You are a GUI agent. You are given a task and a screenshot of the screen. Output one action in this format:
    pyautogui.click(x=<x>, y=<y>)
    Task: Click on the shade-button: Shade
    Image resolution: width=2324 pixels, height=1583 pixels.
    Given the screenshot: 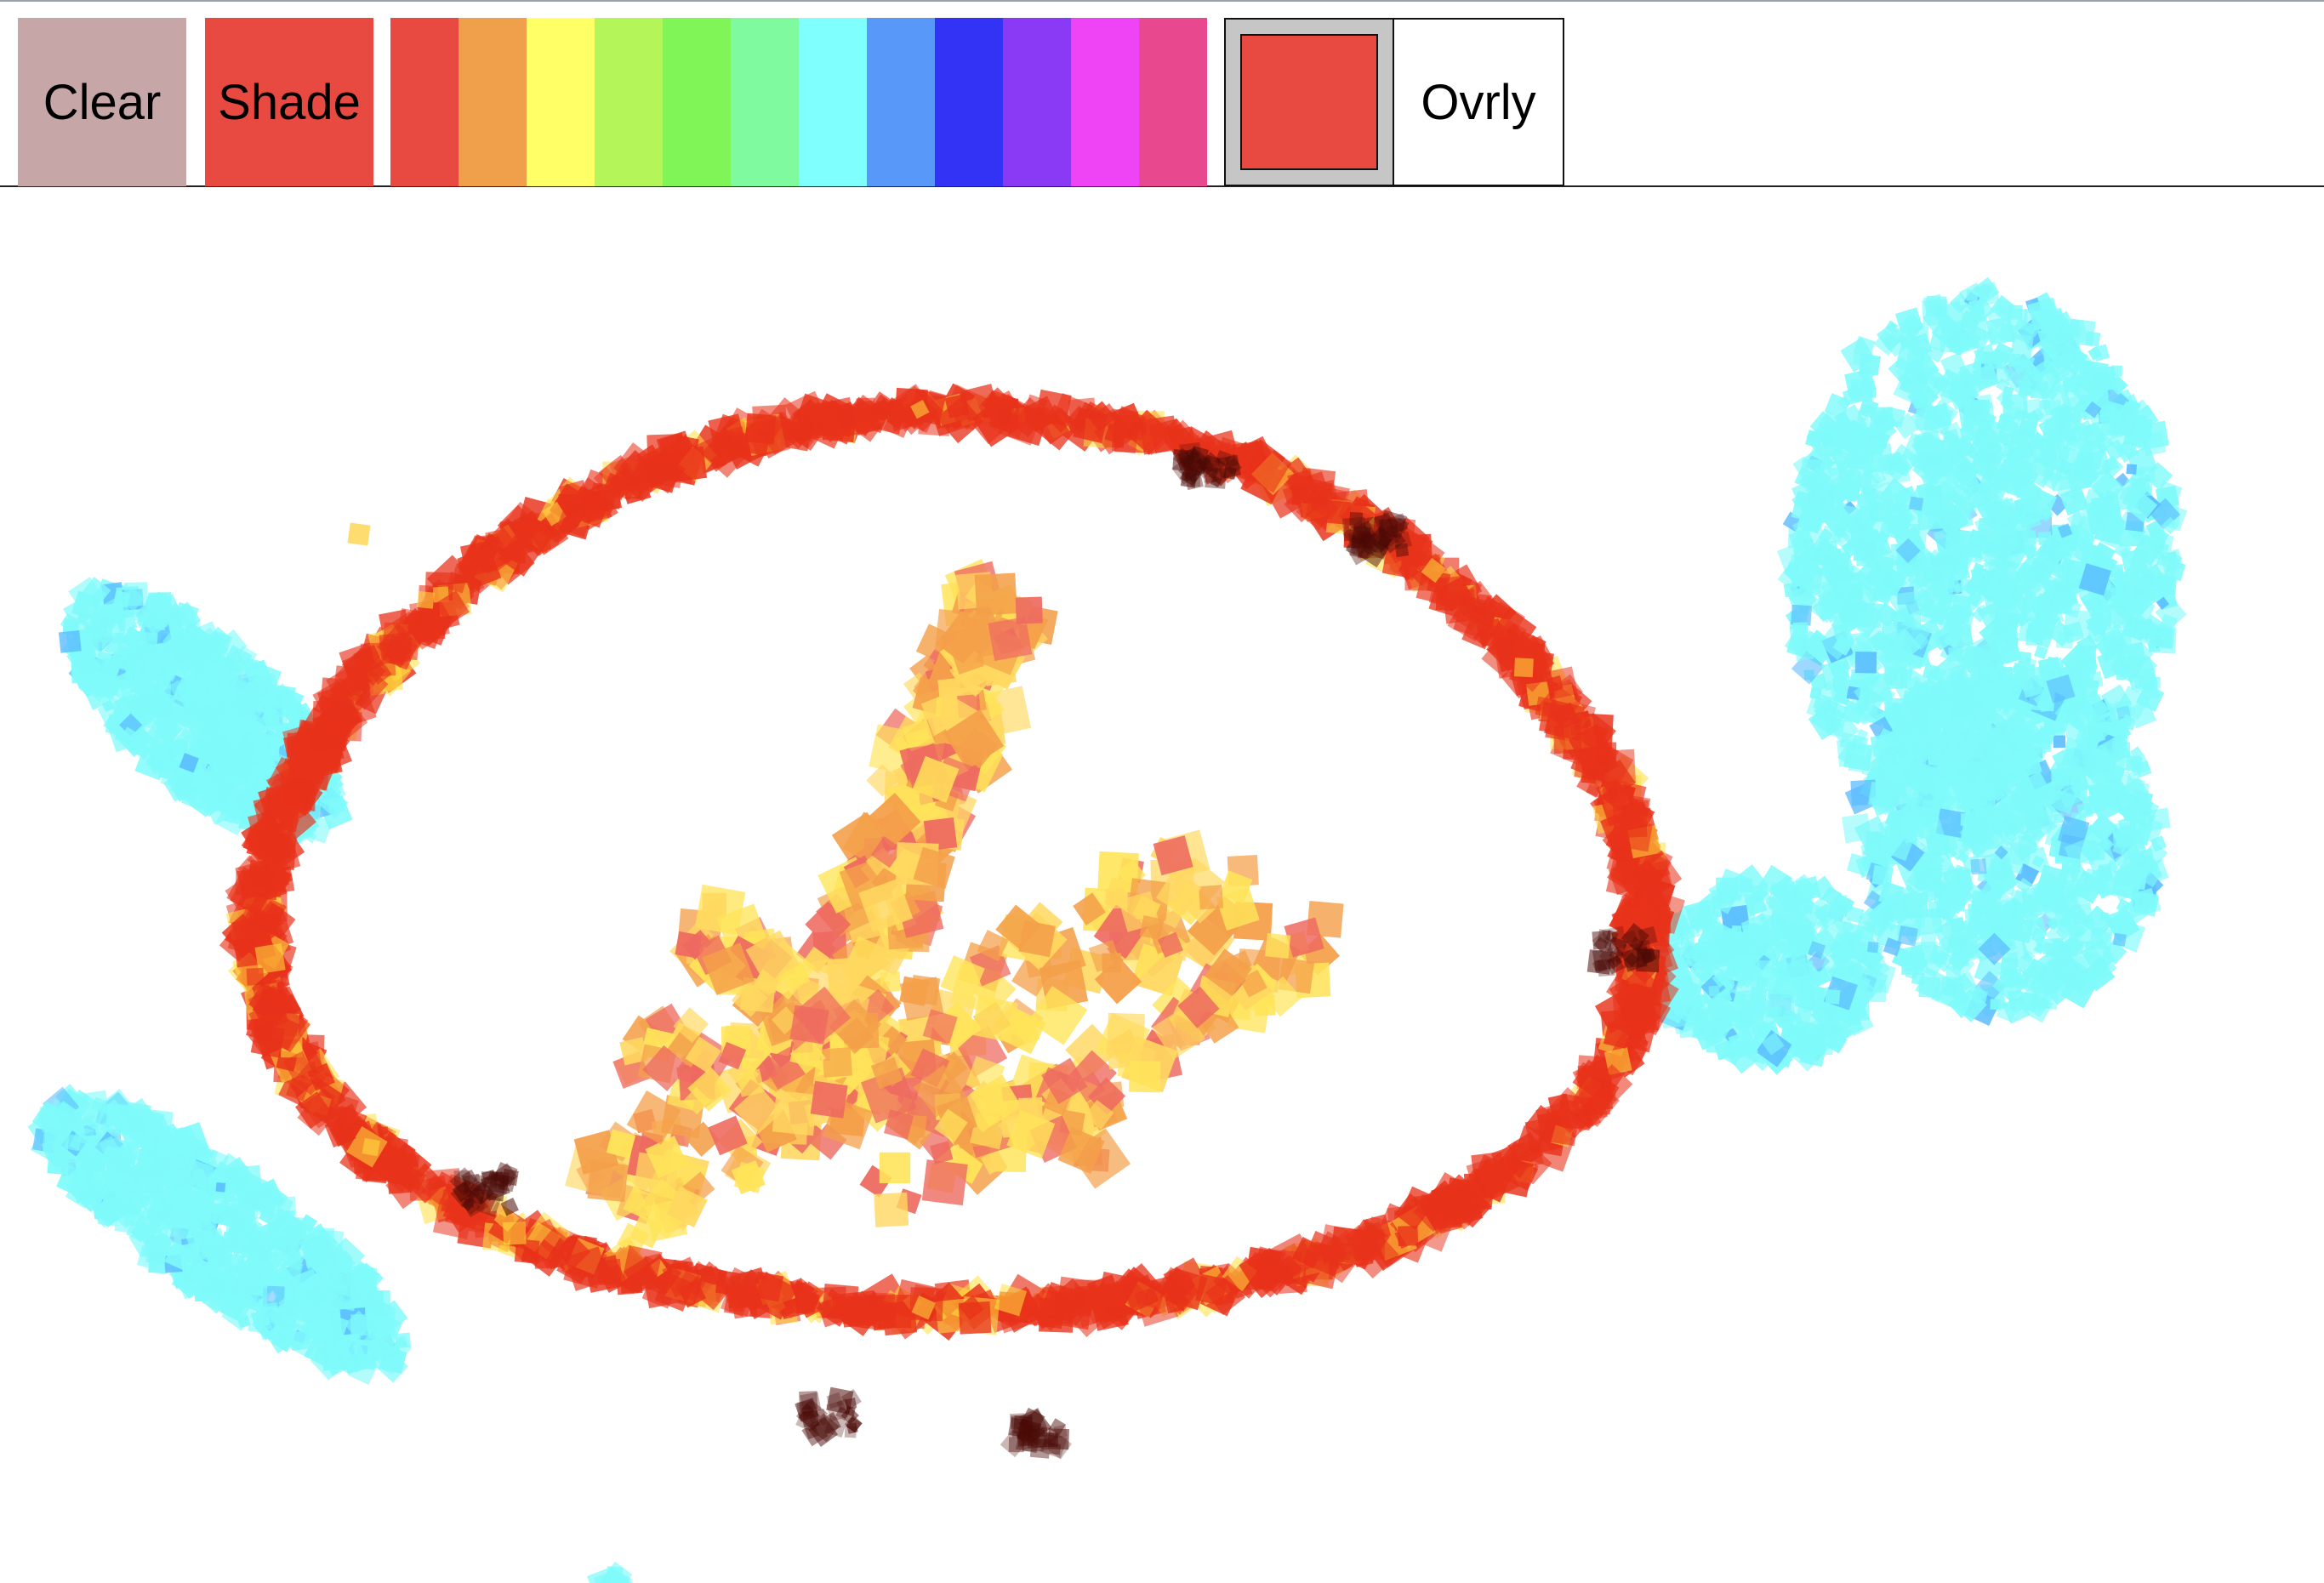 What is the action you would take?
    pyautogui.click(x=289, y=102)
    